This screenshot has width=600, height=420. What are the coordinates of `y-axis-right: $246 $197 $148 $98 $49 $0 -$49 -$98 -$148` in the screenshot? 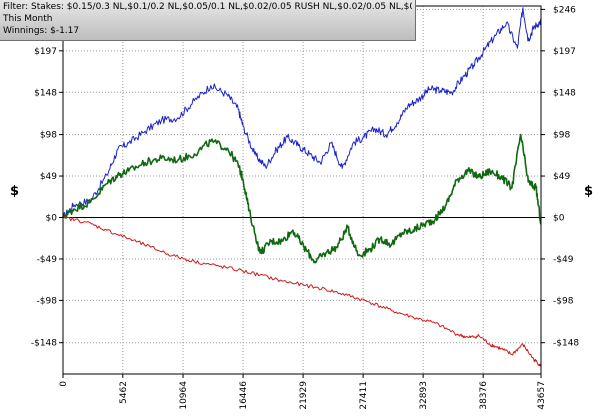 It's located at (560, 177).